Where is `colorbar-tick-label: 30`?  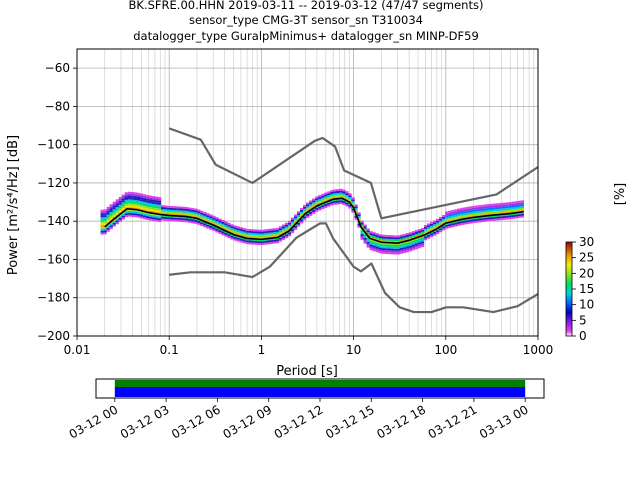
colorbar-tick-label: 30 is located at coordinates (586, 242).